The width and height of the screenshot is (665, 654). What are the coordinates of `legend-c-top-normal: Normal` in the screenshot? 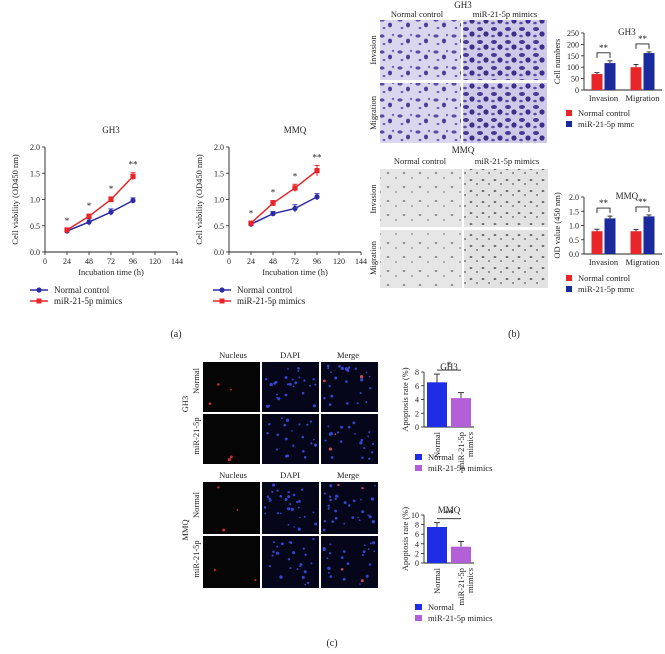 It's located at (441, 457).